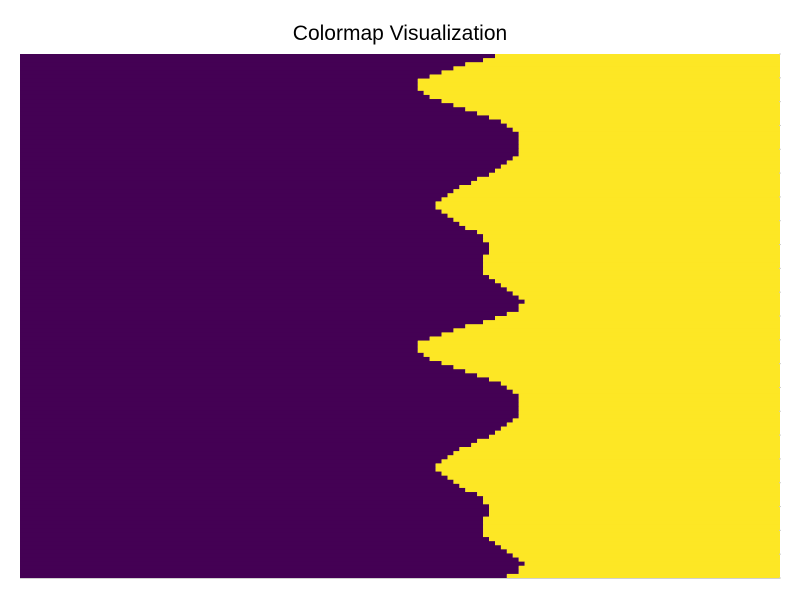 This screenshot has width=800, height=600. What do you see at coordinates (646, 294) in the screenshot?
I see `heatmap-row-58-high` at bounding box center [646, 294].